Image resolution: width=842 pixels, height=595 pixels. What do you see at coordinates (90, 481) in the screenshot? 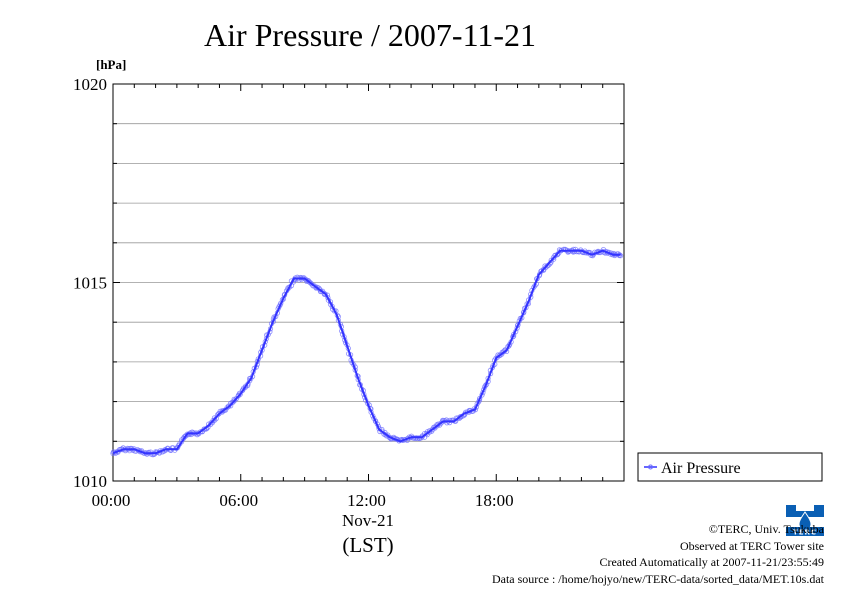
I see `y-tick-label: 1010` at bounding box center [90, 481].